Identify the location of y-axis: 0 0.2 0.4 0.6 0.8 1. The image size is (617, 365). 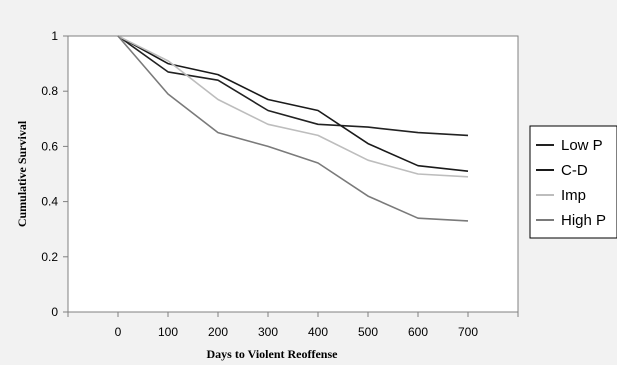
(54, 174).